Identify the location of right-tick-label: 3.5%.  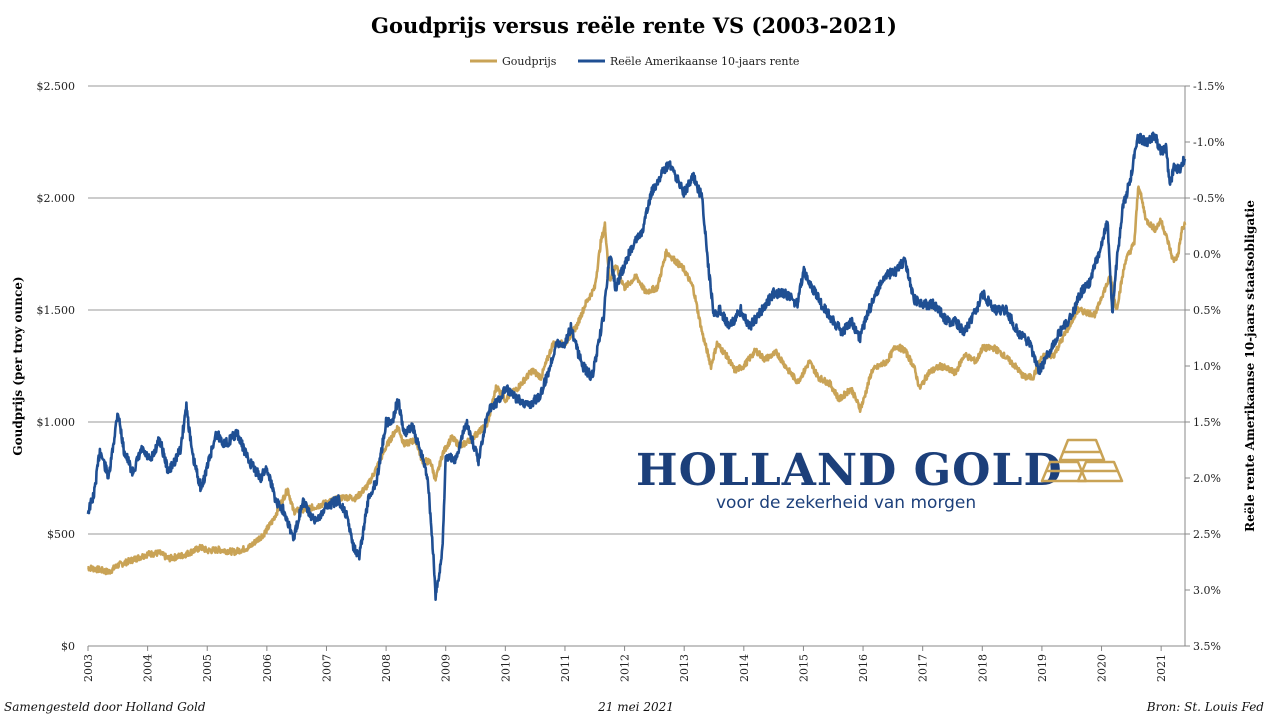
(1207, 646).